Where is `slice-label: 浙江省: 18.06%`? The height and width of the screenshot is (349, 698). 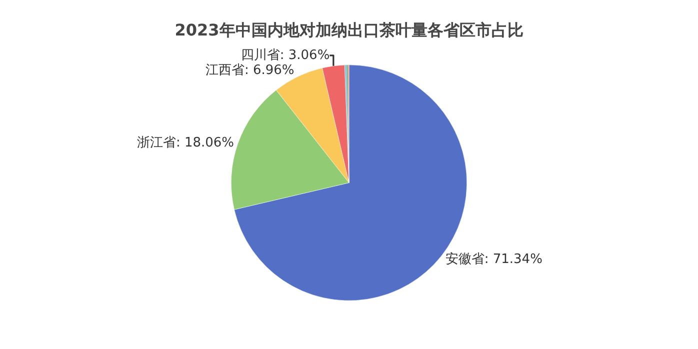 slice-label: 浙江省: 18.06% is located at coordinates (185, 142).